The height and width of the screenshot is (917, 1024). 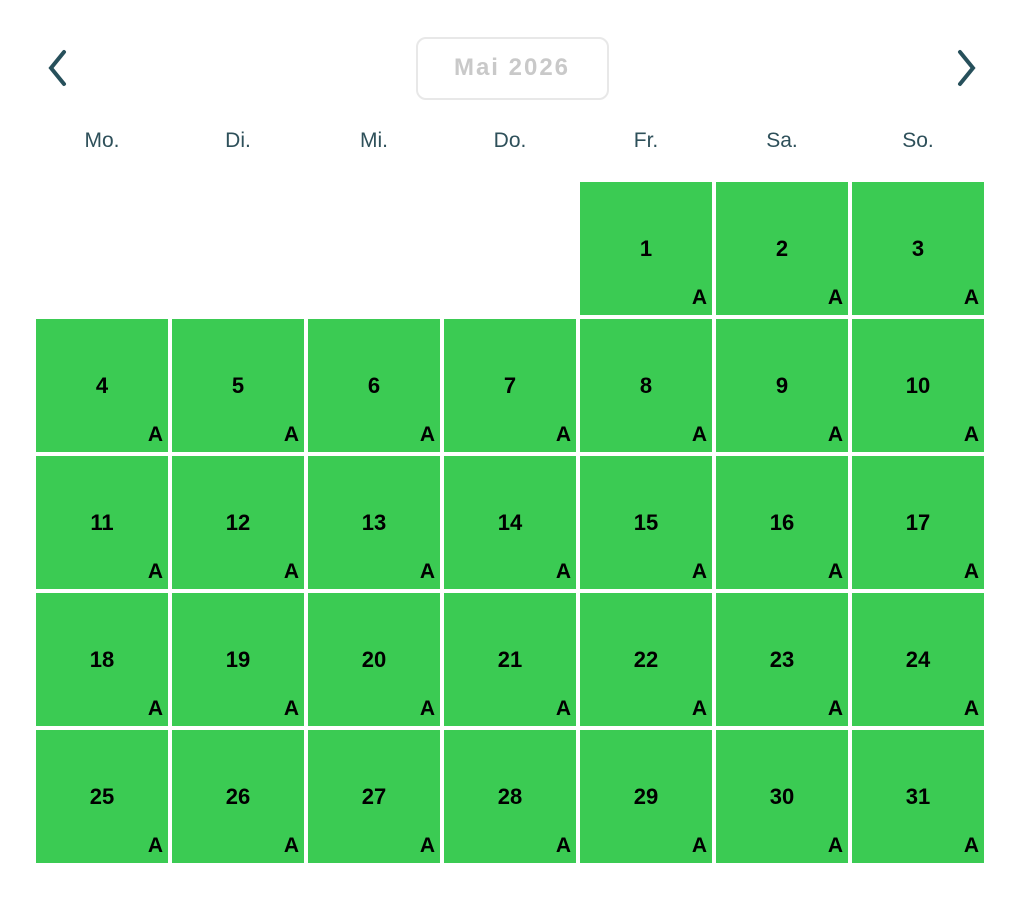 I want to click on day-cell-15: 15 A, so click(x=646, y=522).